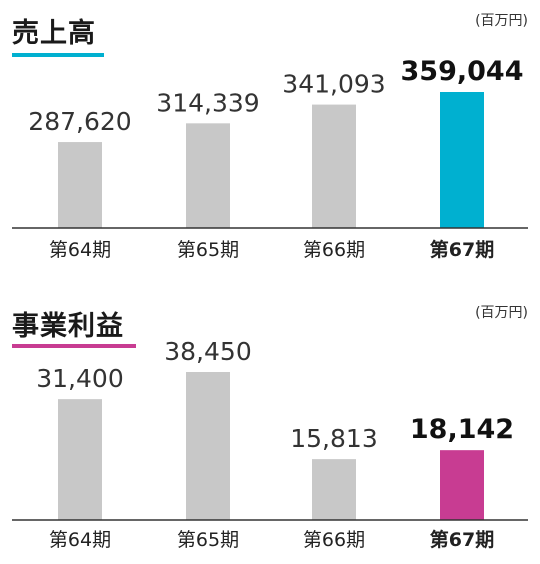 This screenshot has width=540, height=564. What do you see at coordinates (58, 55) in the screenshot?
I see `sales-title-underline` at bounding box center [58, 55].